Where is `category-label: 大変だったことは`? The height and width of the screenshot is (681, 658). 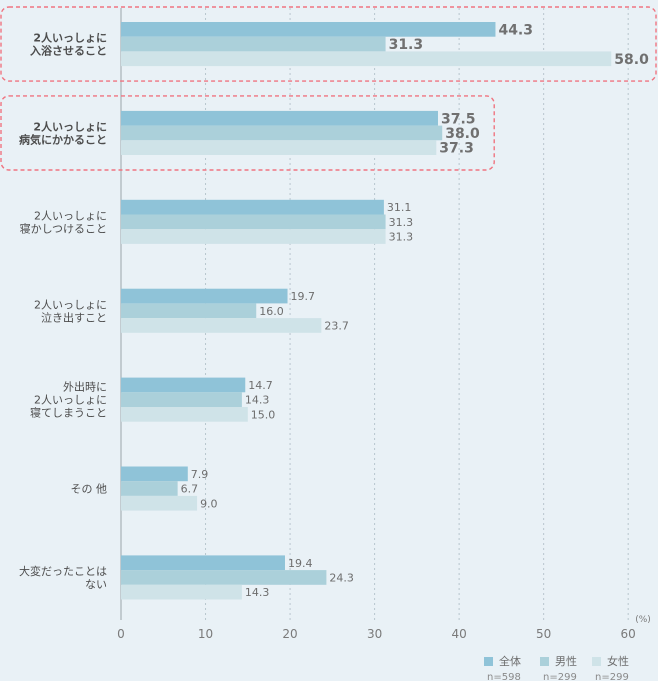 category-label: 大変だったことは is located at coordinates (63, 571).